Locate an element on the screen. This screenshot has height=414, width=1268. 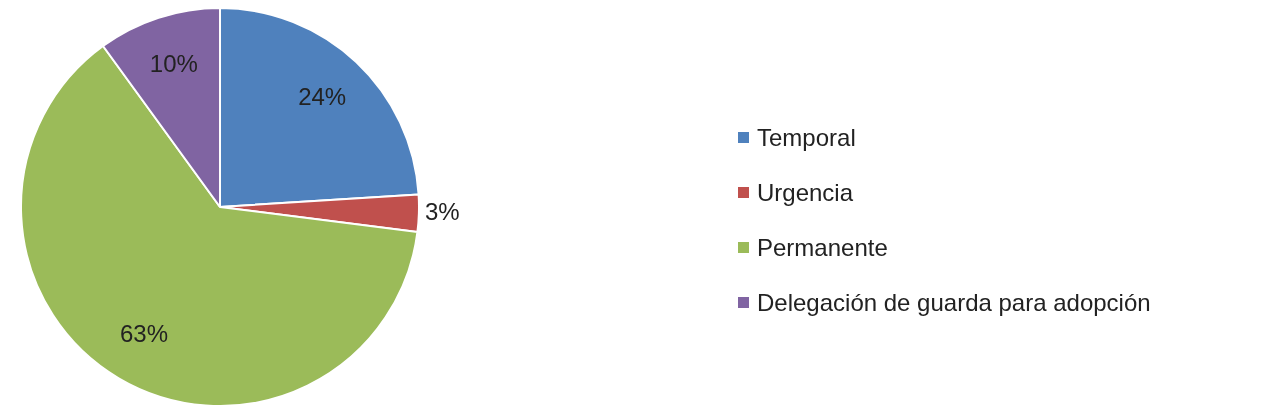
data-label: 3% is located at coordinates (442, 211).